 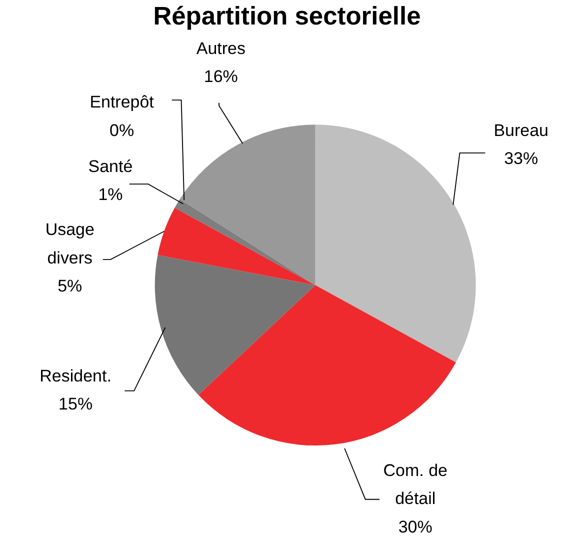 What do you see at coordinates (110, 166) in the screenshot?
I see `slice-label: Santé` at bounding box center [110, 166].